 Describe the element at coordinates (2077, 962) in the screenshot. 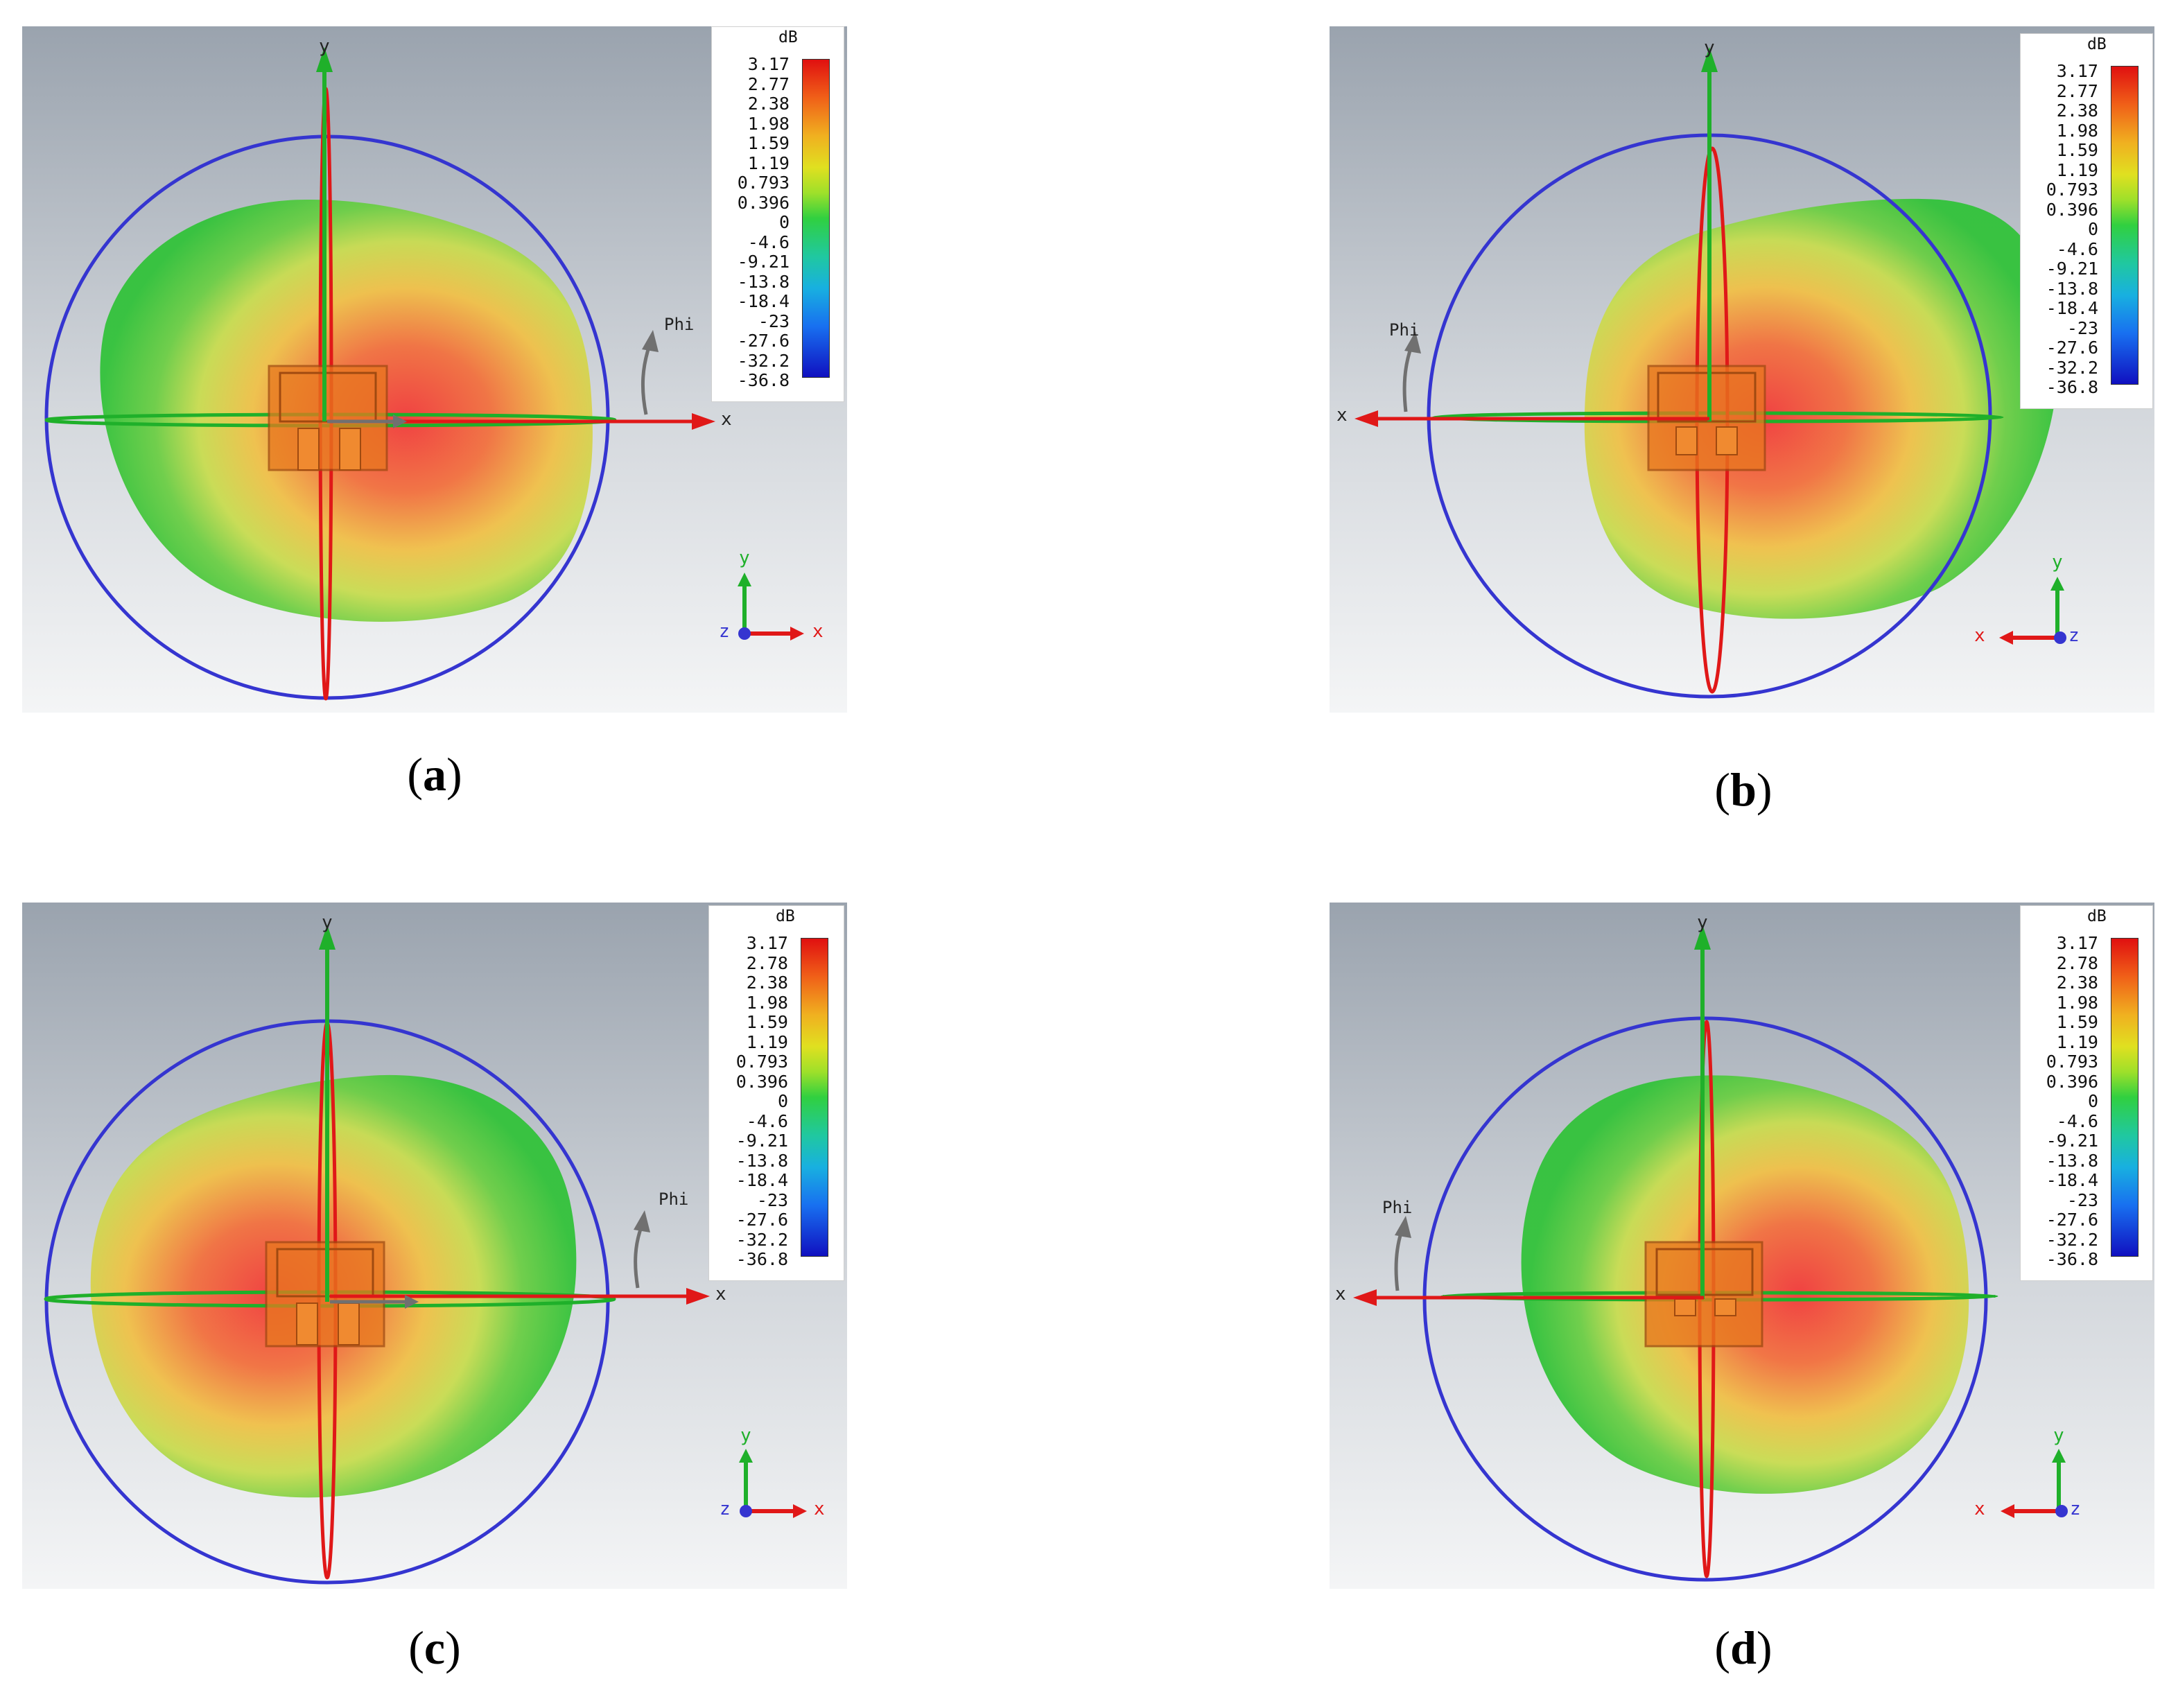

I see `legend-tick-label: 2.78` at that location.